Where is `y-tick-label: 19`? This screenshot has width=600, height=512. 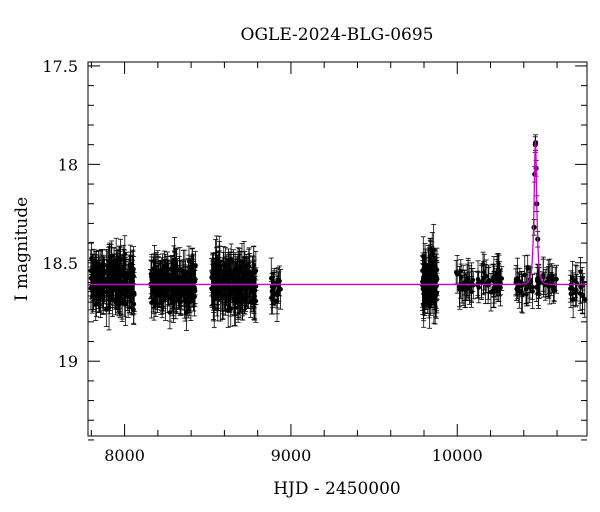
y-tick-label: 19 is located at coordinates (68, 361).